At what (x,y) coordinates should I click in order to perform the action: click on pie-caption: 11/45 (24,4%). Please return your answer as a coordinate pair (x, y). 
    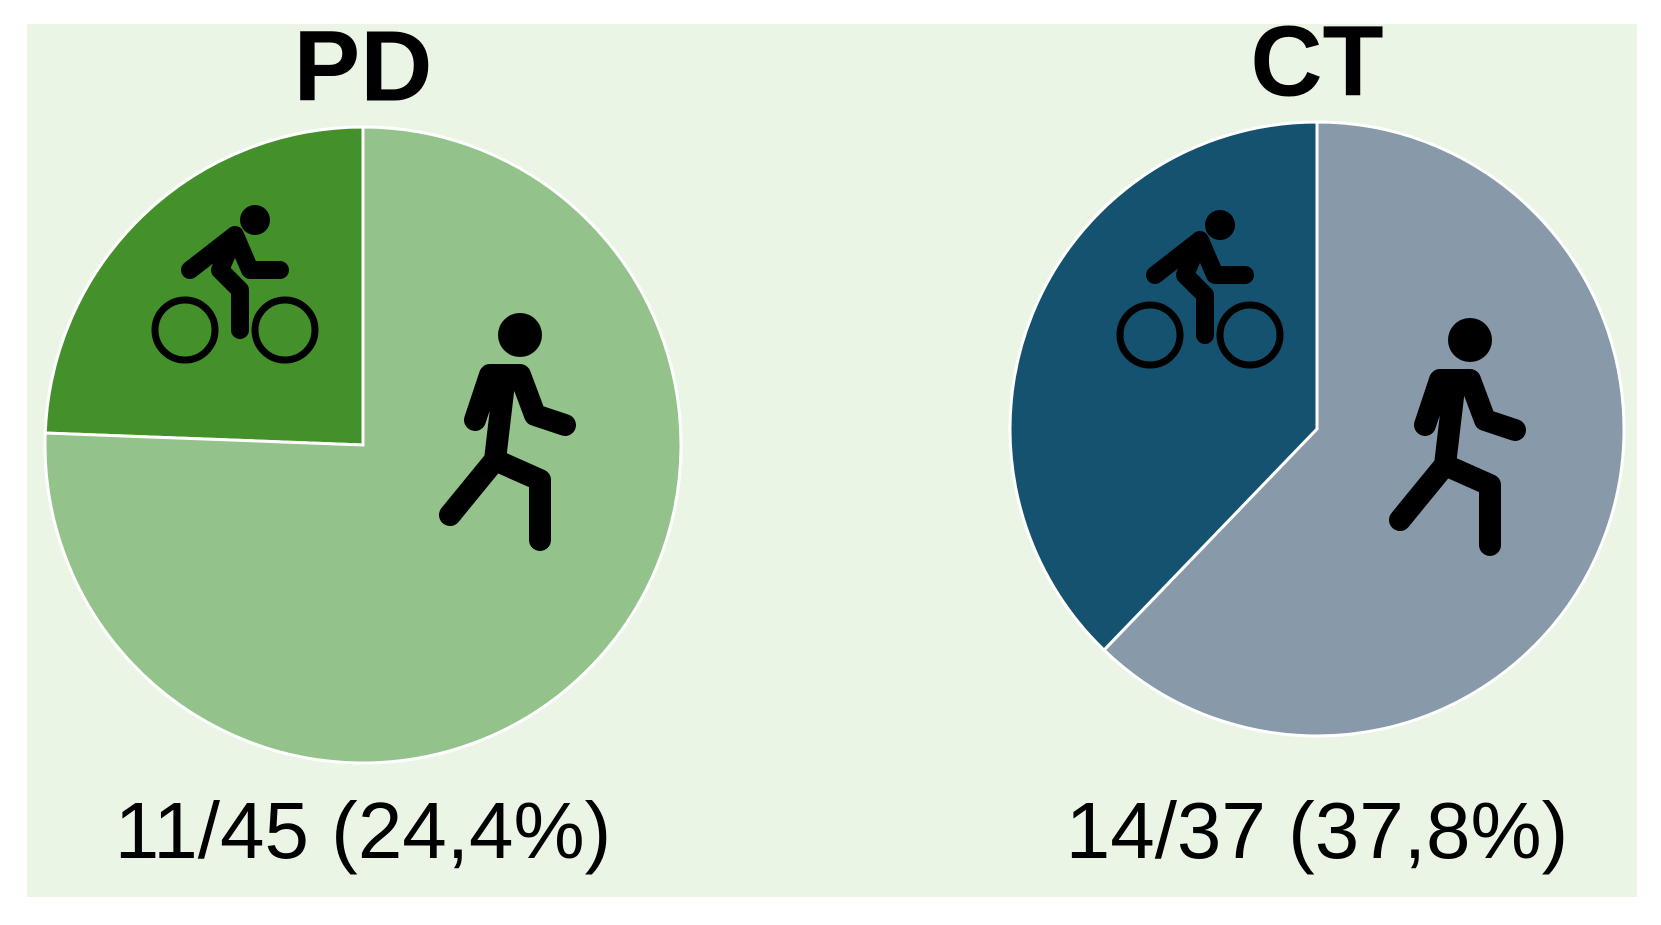
    Looking at the image, I should click on (363, 830).